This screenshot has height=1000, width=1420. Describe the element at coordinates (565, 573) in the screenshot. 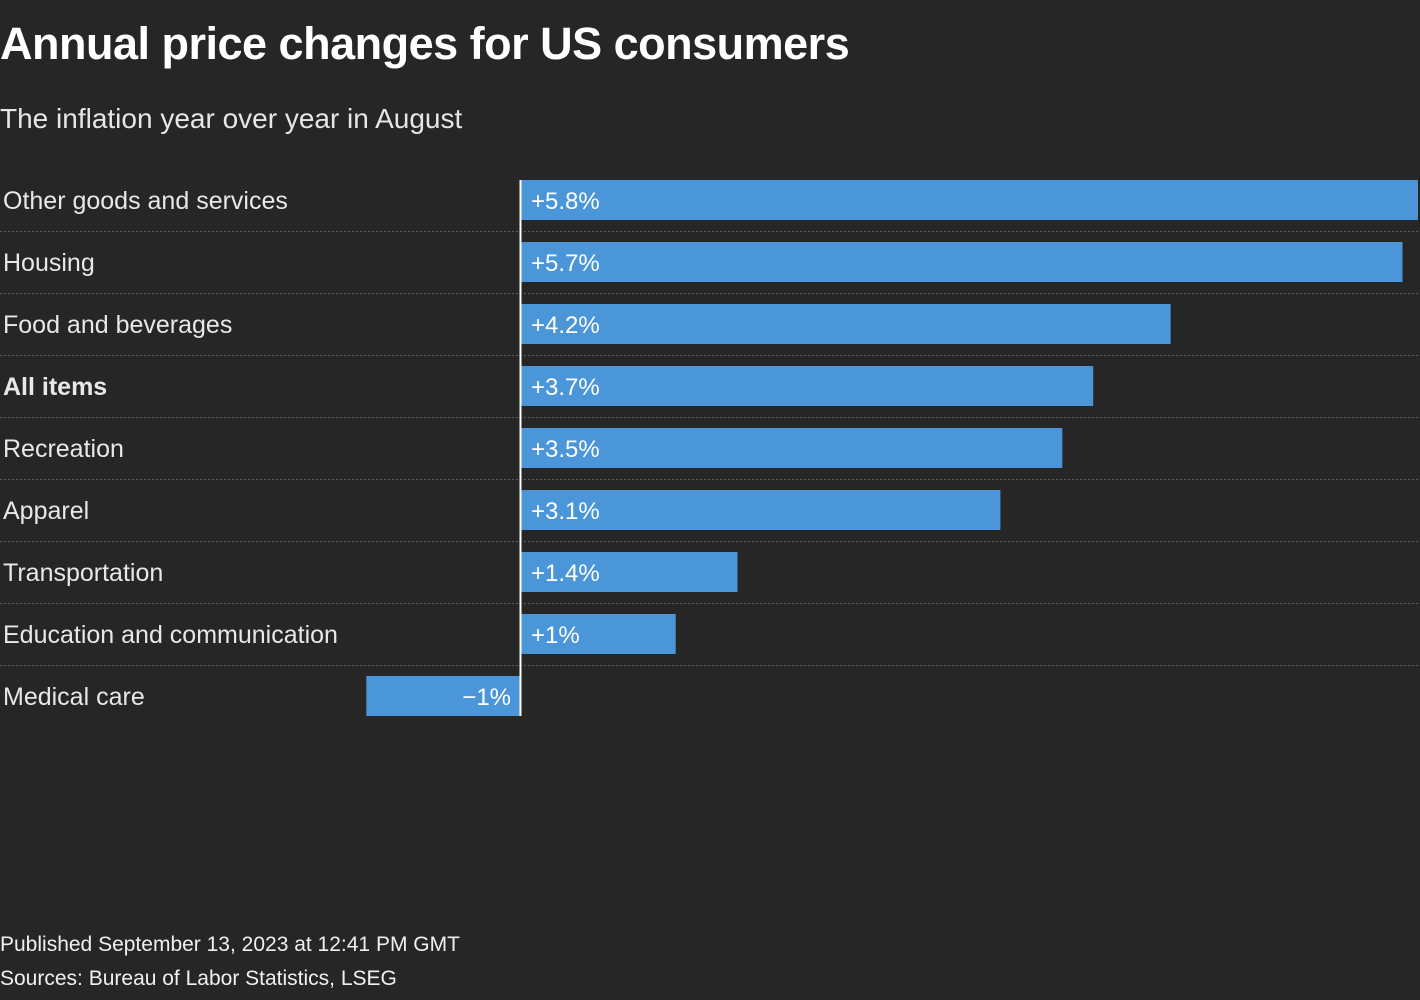

I see `data-label: +1.4%` at that location.